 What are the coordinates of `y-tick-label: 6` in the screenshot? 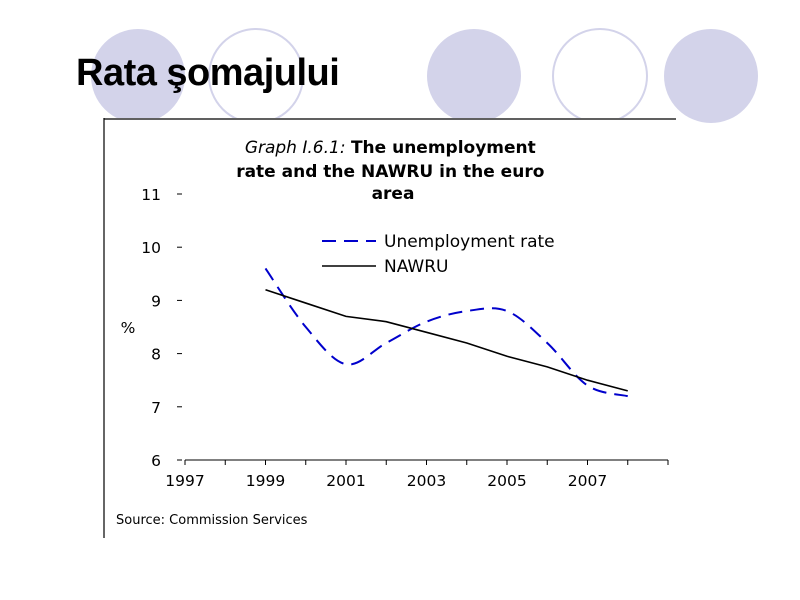 It's located at (156, 461).